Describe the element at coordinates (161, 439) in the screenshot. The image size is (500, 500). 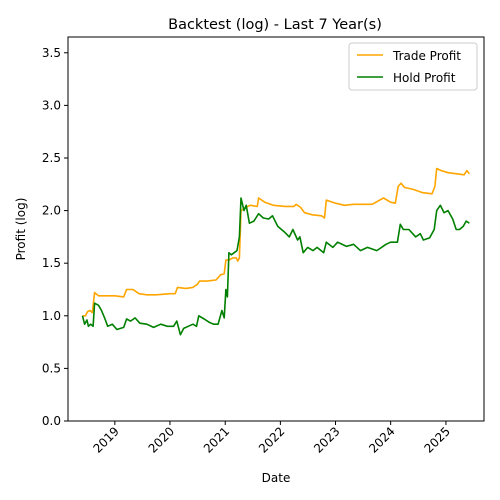
I see `x-tick-label: 2020` at that location.